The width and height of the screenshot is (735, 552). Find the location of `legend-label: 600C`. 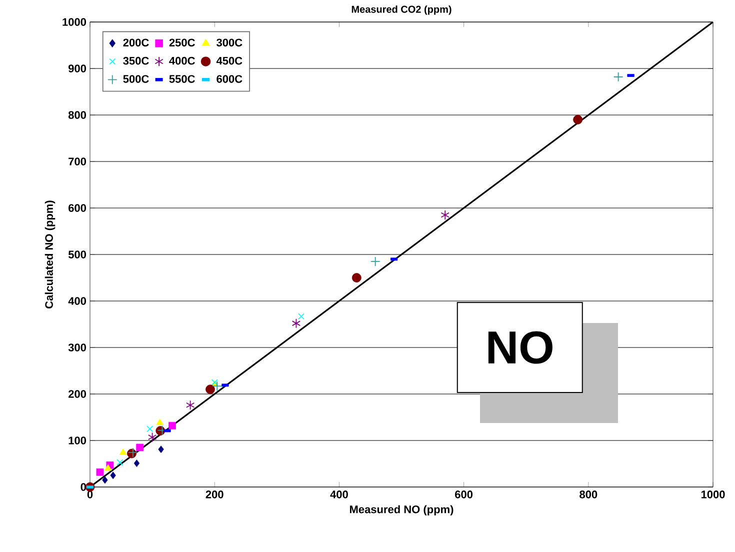

legend-label: 600C is located at coordinates (229, 79).